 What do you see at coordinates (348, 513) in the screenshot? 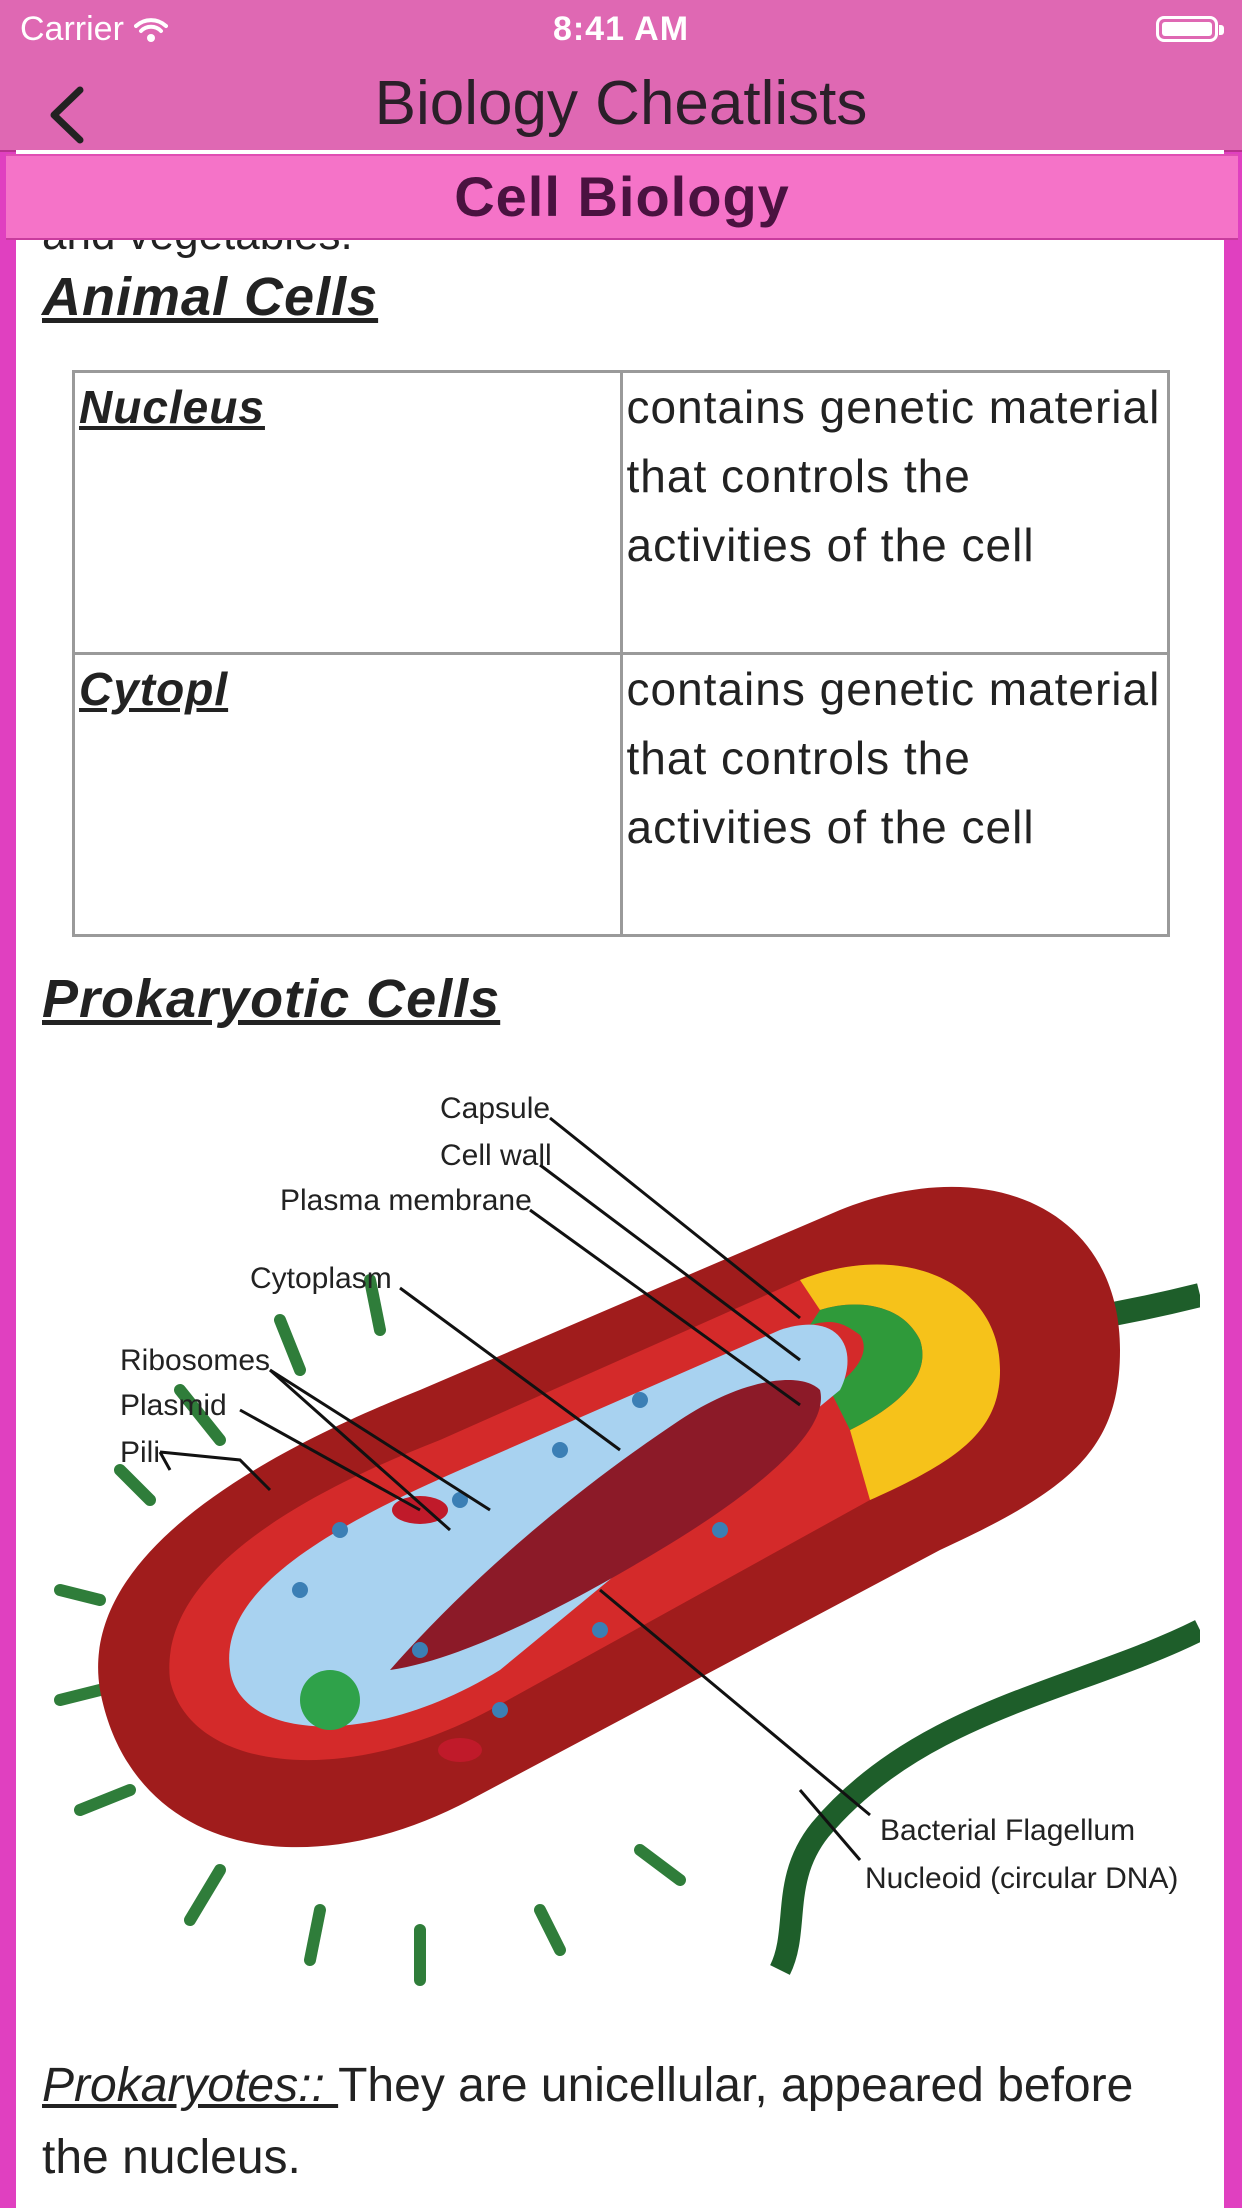
I see `table-term-cell: Nucleus` at bounding box center [348, 513].